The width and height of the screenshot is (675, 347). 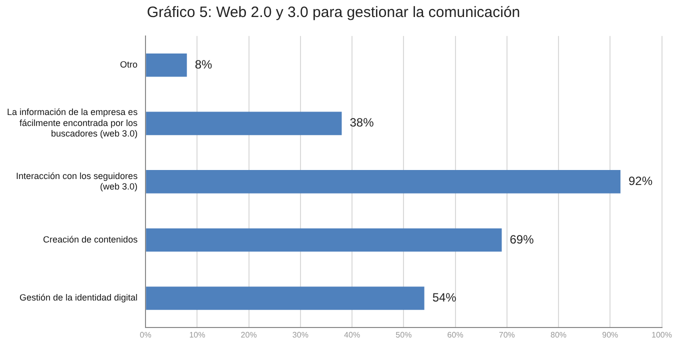 I want to click on x-tick-label: 70%, so click(x=506, y=335).